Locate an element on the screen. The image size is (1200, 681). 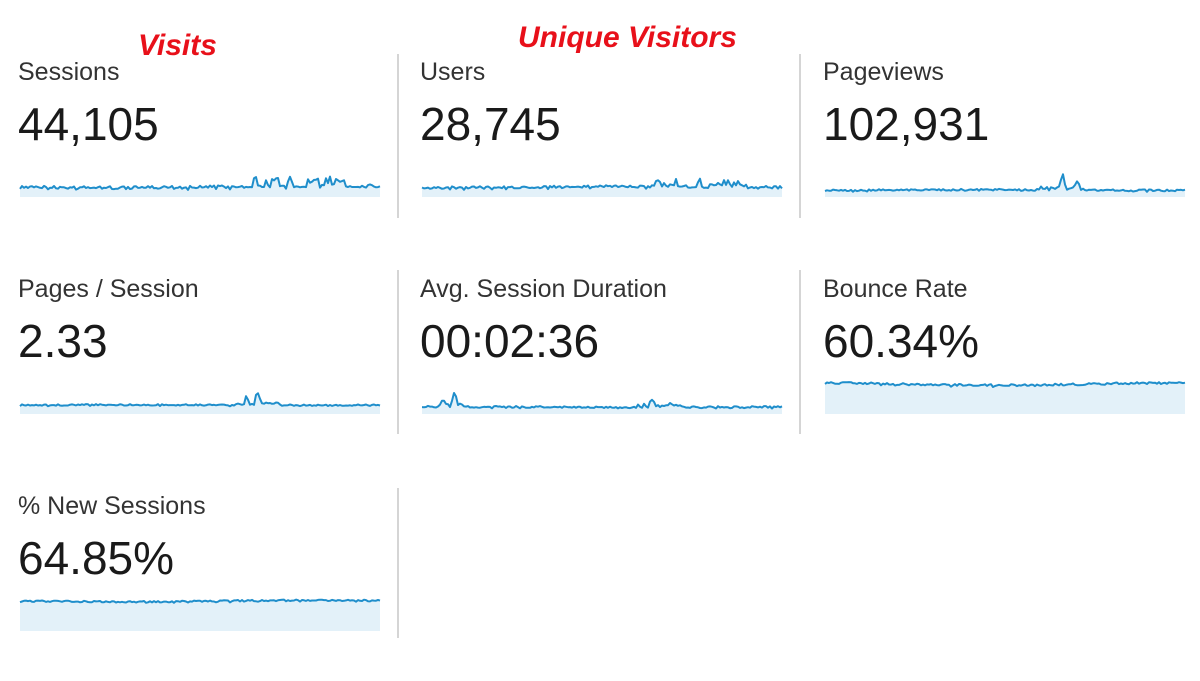
metric-tile-users: Users 28,745 is located at coordinates (605, 152).